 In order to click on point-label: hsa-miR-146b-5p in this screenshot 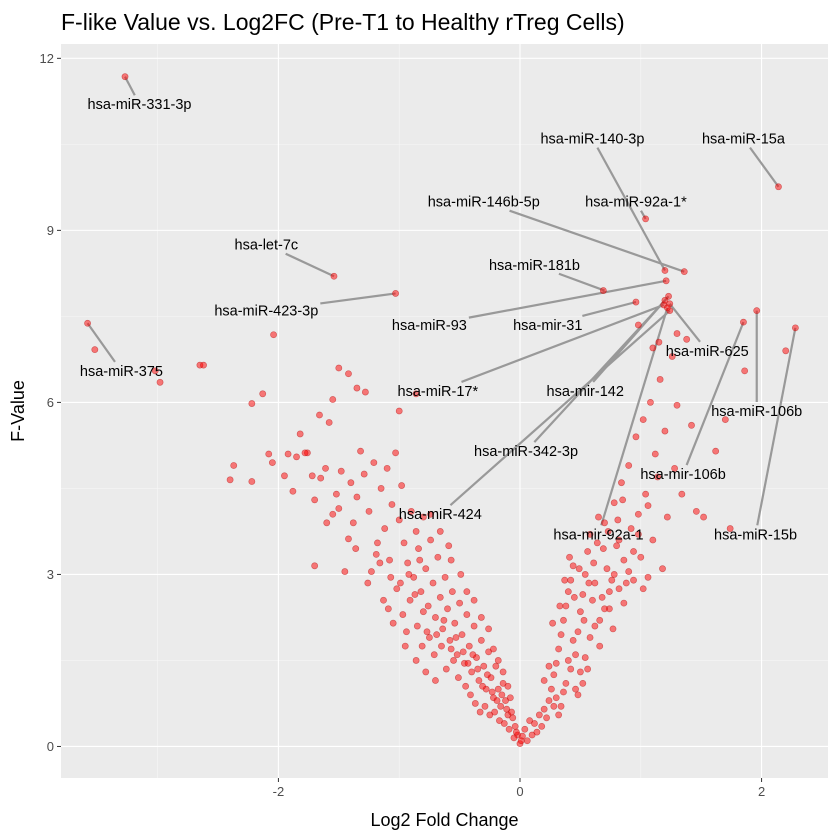, I will do `click(484, 203)`.